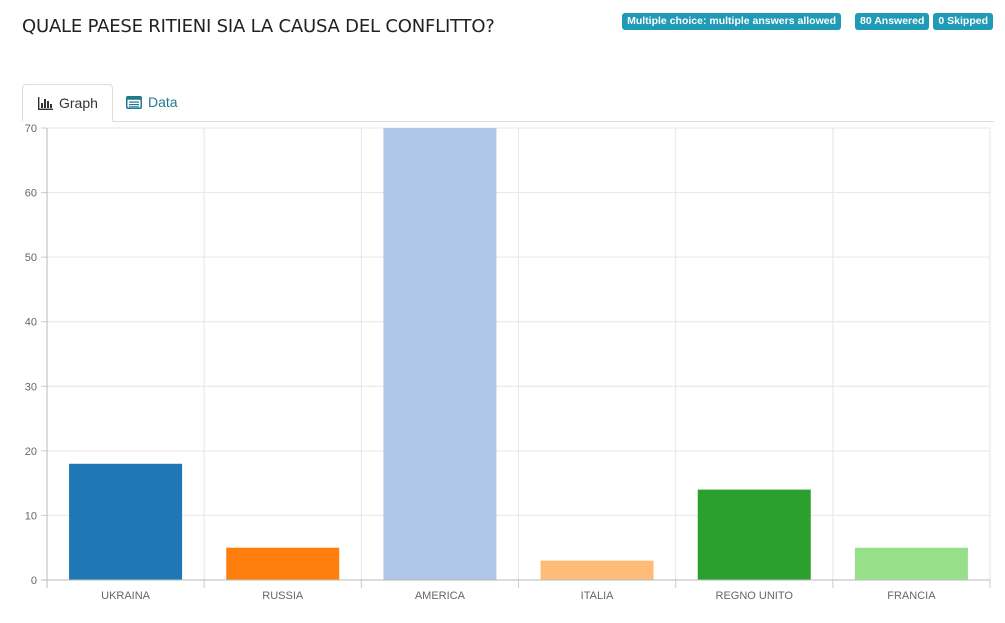  I want to click on bar-regno-unito, so click(754, 534).